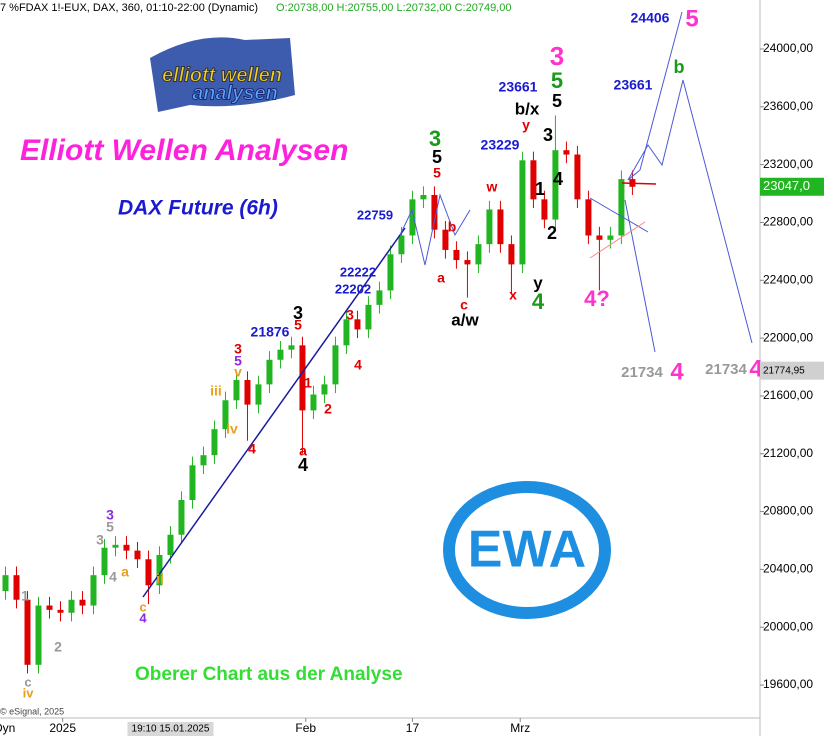  I want to click on y-tick-label: 21600,00, so click(788, 395).